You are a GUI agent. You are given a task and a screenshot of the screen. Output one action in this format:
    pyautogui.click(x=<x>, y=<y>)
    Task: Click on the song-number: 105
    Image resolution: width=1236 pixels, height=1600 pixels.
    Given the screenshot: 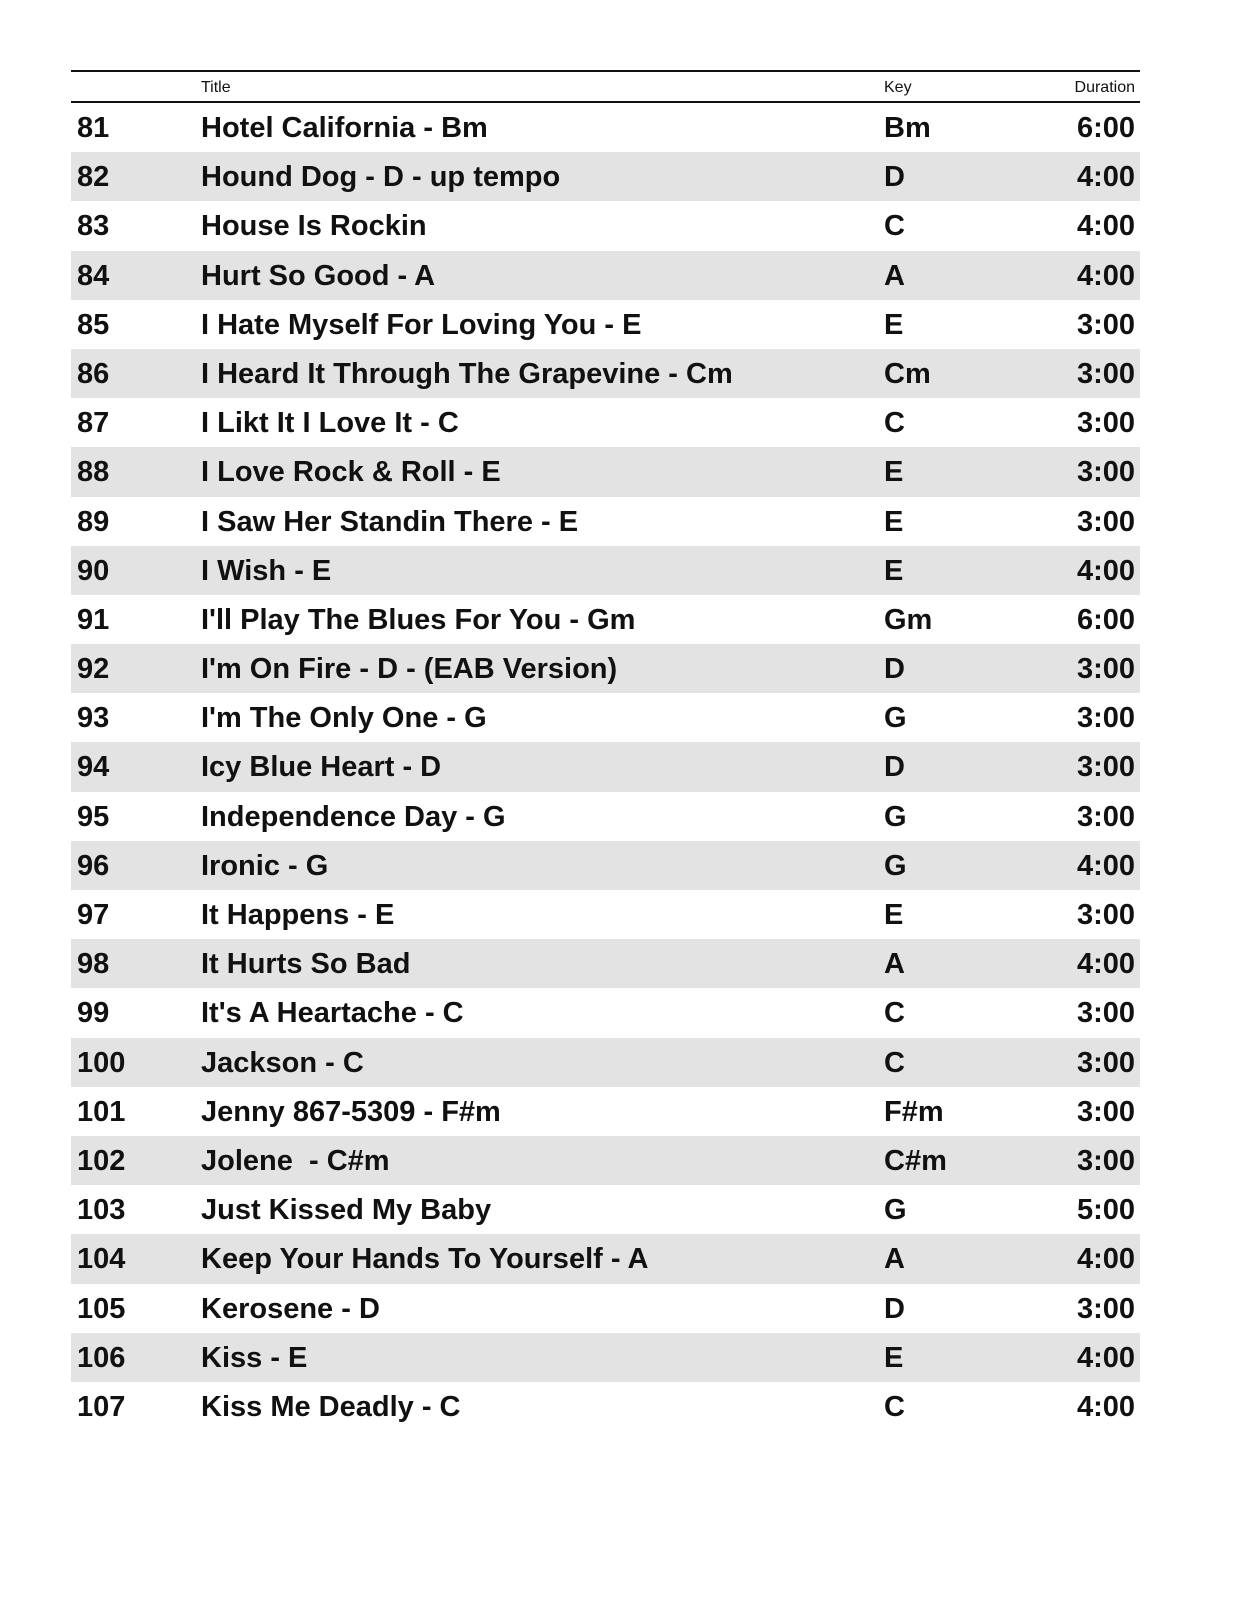 What is the action you would take?
    pyautogui.click(x=101, y=1308)
    